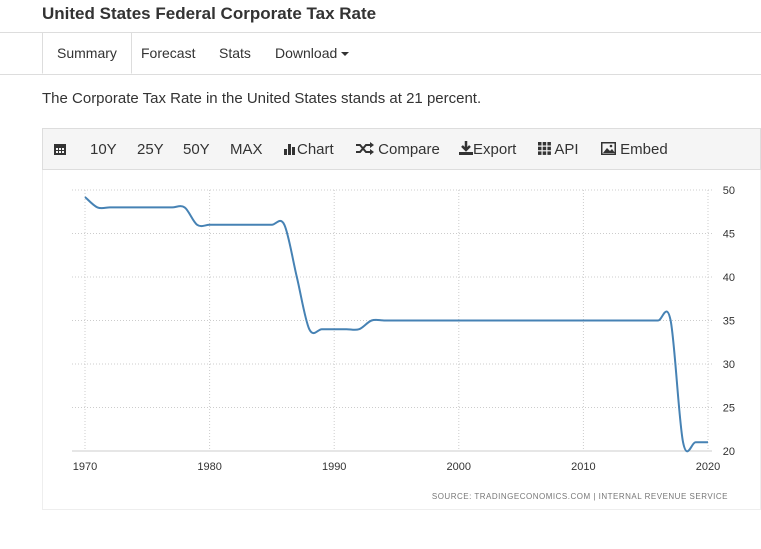  What do you see at coordinates (380, 53) in the screenshot?
I see `tab-bar: Summary Forecast Stats Download` at bounding box center [380, 53].